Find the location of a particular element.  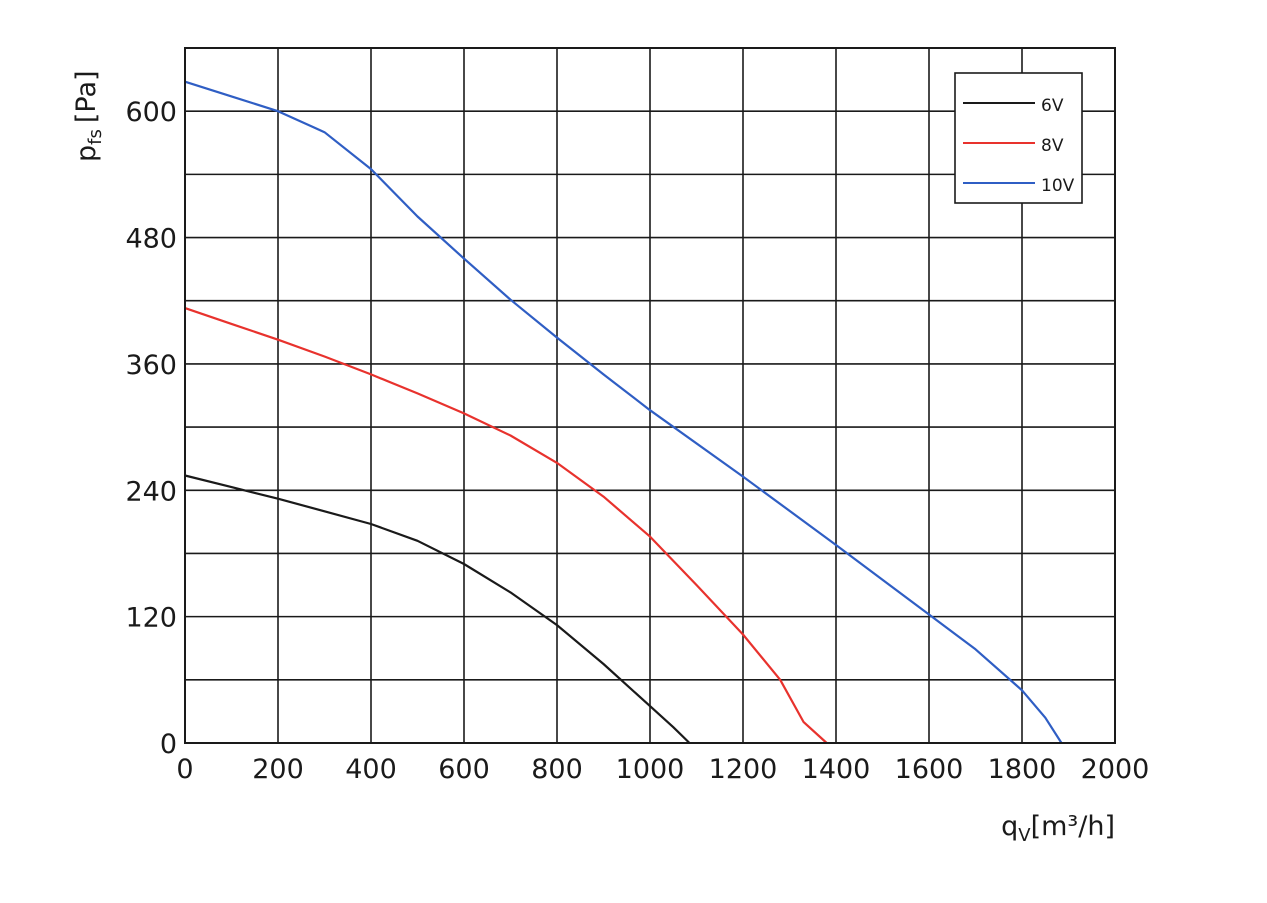

series-line-6v is located at coordinates (437, 609).